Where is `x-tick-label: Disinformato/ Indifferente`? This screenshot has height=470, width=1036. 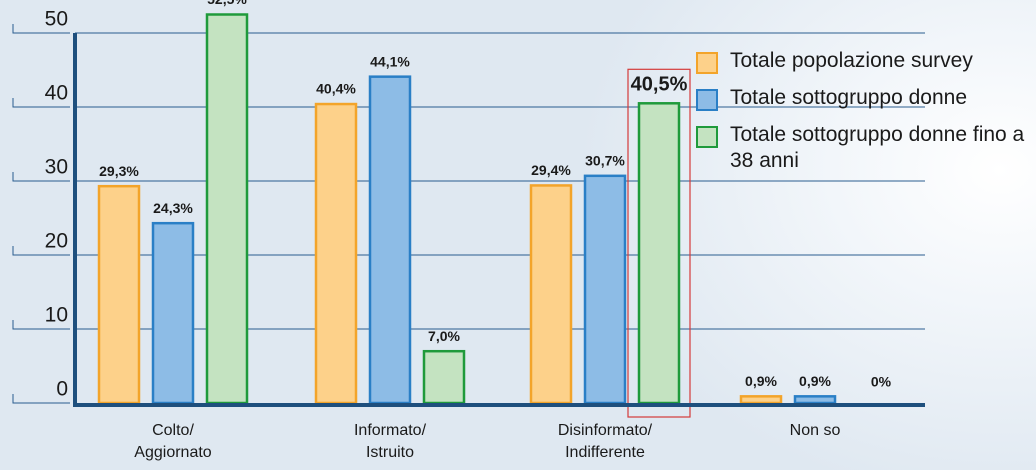
x-tick-label: Disinformato/ Indifferente is located at coordinates (605, 441).